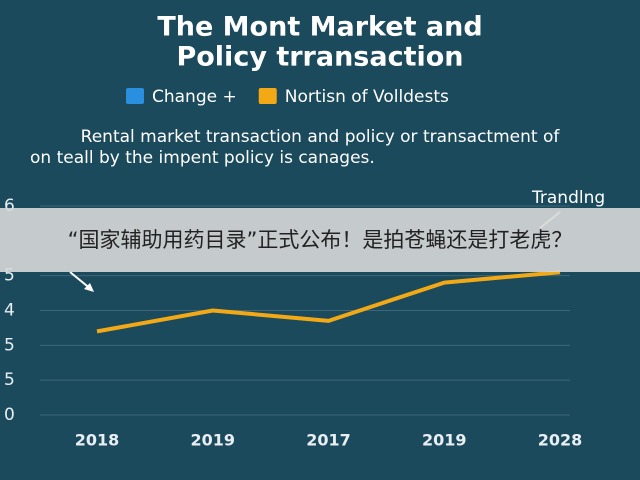 This screenshot has width=640, height=480. I want to click on y-tick-label: 4, so click(9, 311).